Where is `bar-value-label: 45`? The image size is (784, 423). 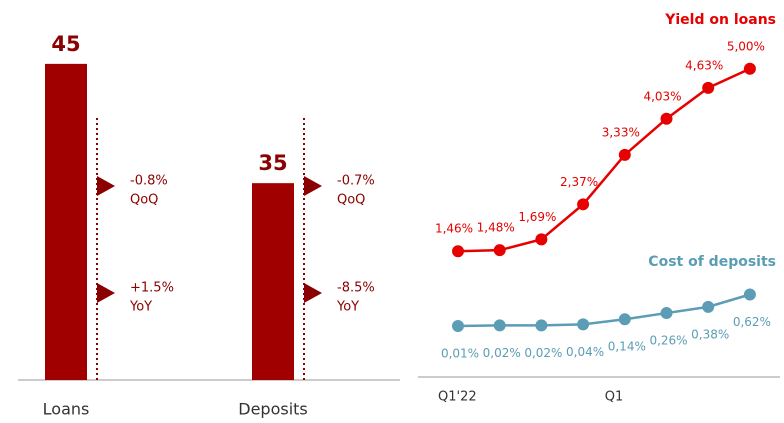
bar-value-label: 45 is located at coordinates (65, 44).